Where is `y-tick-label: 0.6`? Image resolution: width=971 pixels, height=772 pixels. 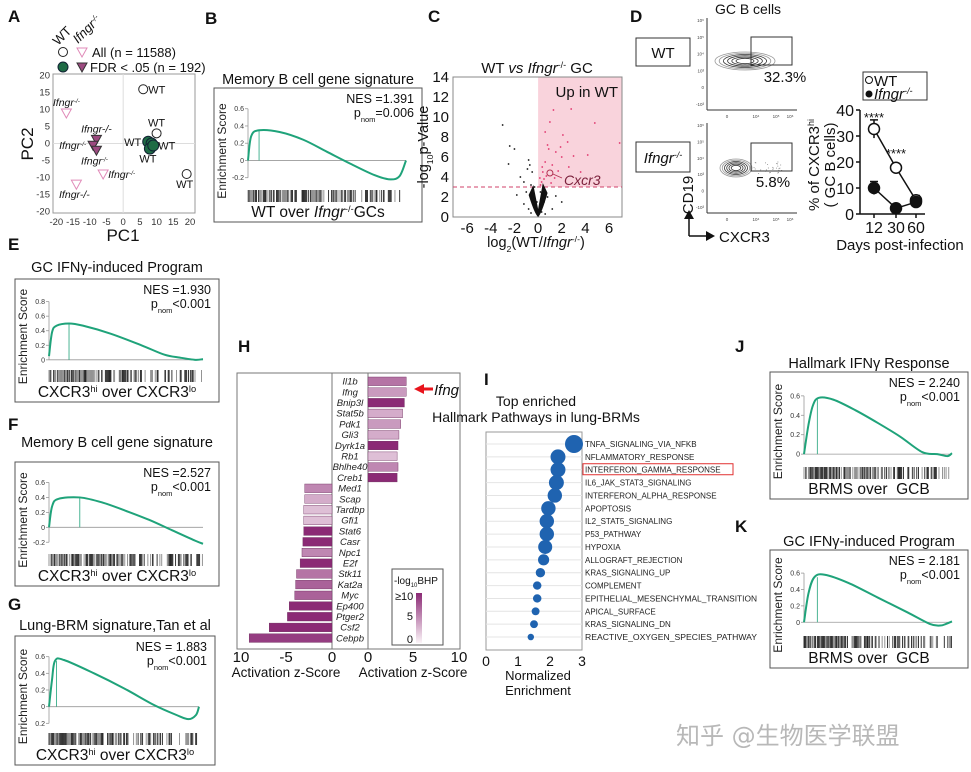
y-tick-label: 0.6 is located at coordinates (40, 657).